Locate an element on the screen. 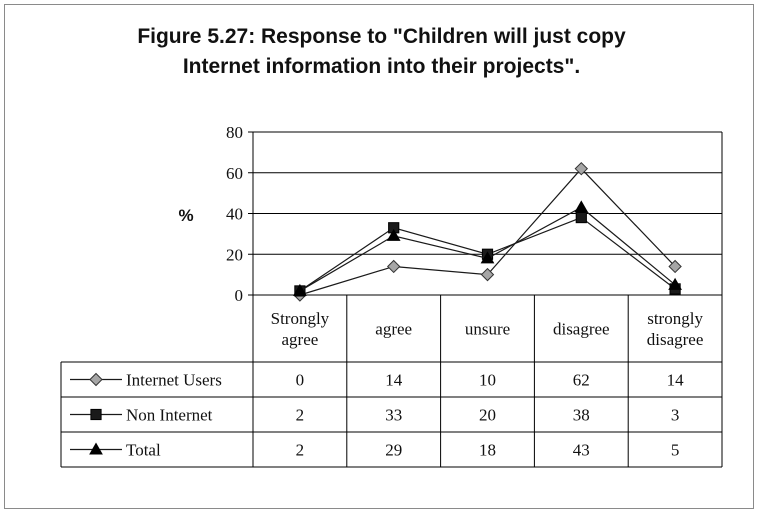  legend-key-diamond is located at coordinates (96, 379).